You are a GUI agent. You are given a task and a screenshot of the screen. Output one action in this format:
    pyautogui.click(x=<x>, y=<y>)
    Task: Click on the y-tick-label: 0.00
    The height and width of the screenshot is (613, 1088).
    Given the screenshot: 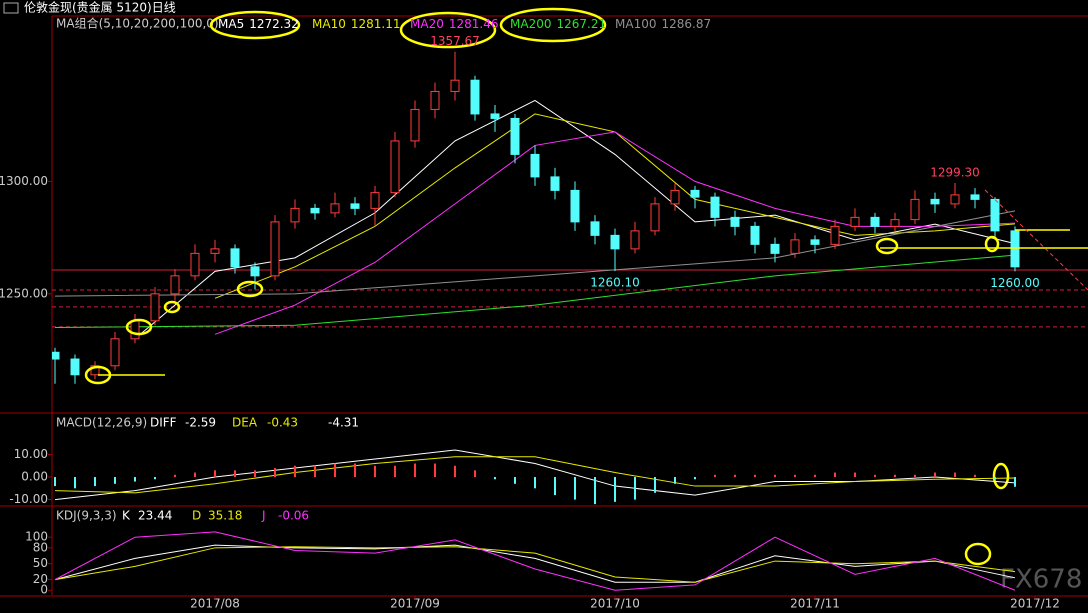 What is the action you would take?
    pyautogui.click(x=34, y=477)
    